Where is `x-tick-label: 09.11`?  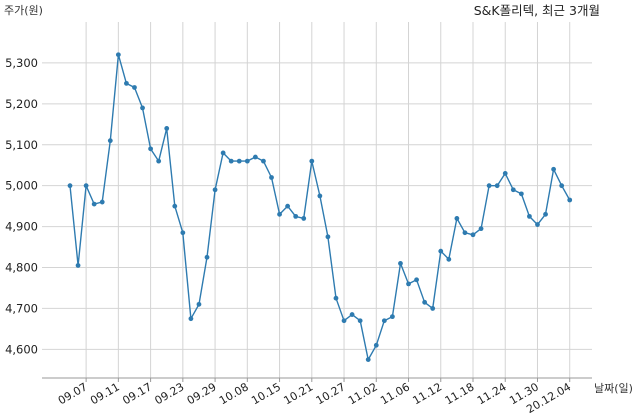
x-tick-label: 09.11 is located at coordinates (105, 393).